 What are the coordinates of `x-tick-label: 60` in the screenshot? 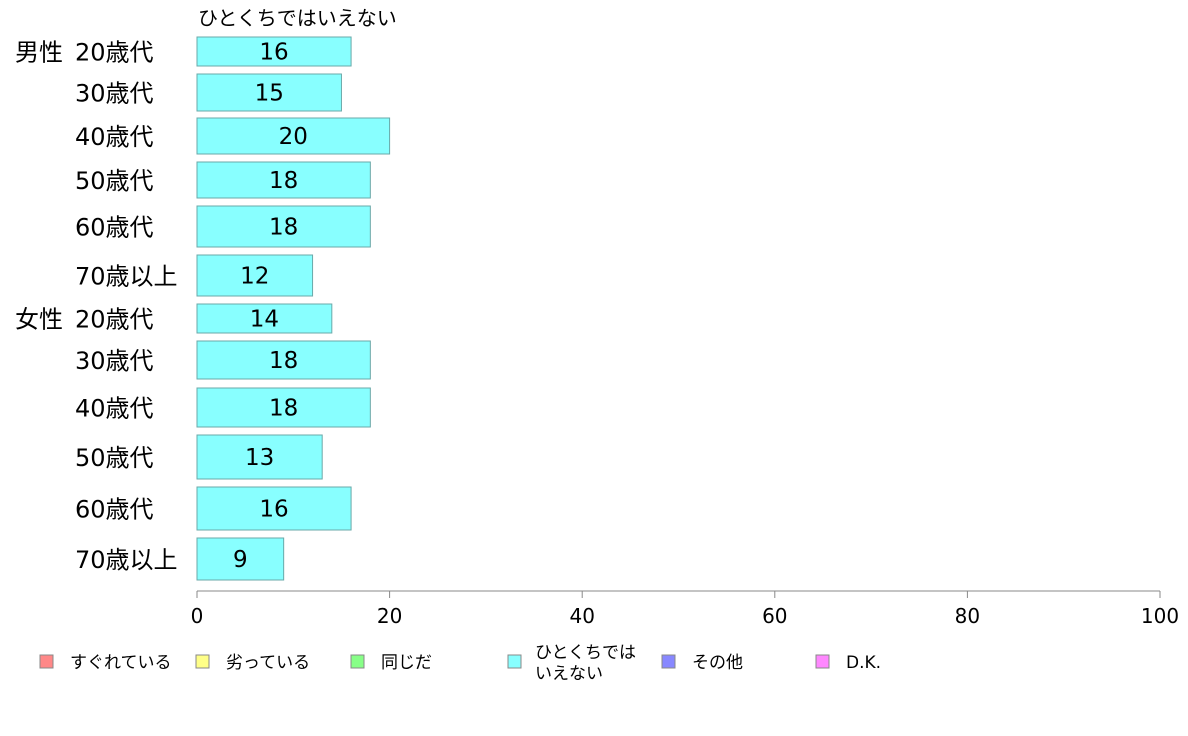 It's located at (774, 616).